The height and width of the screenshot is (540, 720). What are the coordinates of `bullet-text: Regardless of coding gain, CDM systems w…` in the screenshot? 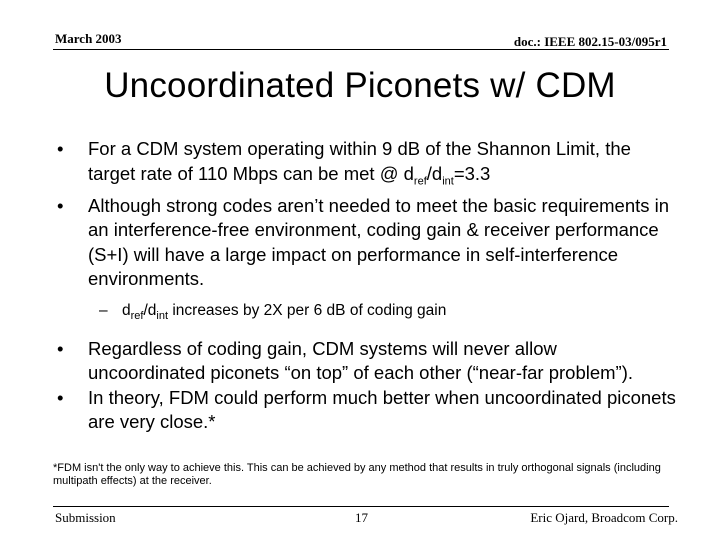 It's located at (361, 360).